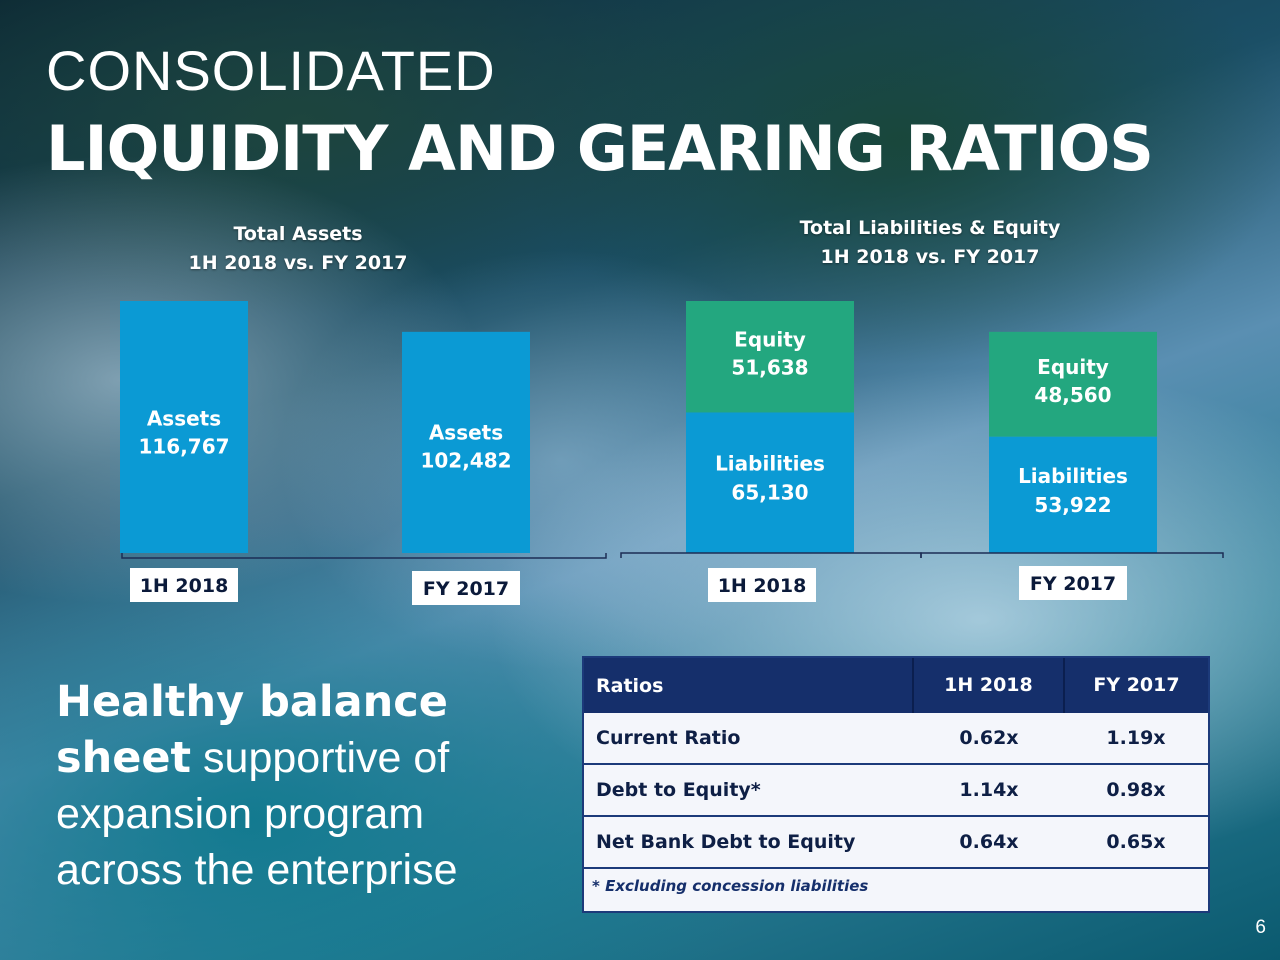 The width and height of the screenshot is (1280, 960). Describe the element at coordinates (364, 556) in the screenshot. I see `assets-axis-bracket` at that location.